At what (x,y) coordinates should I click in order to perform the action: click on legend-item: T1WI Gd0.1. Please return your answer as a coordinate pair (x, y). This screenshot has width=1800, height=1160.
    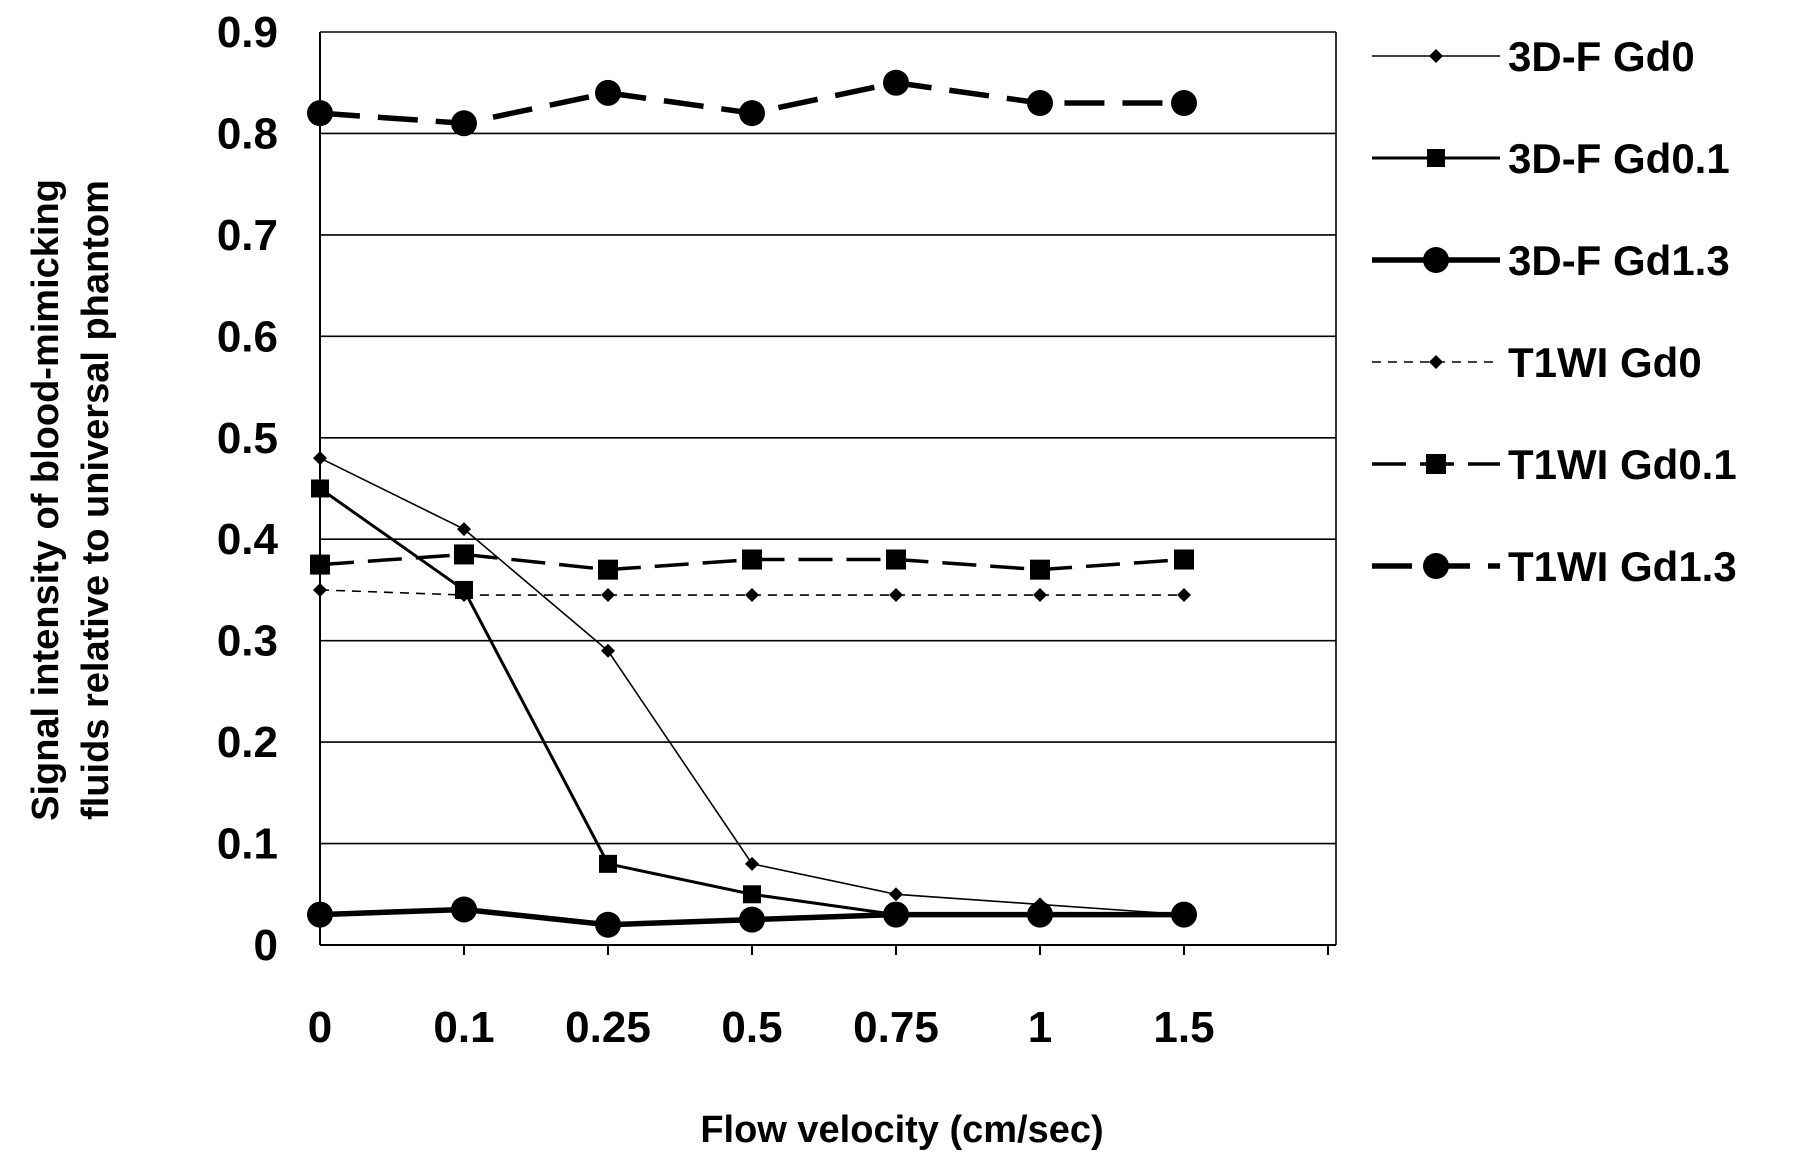
    Looking at the image, I should click on (1554, 464).